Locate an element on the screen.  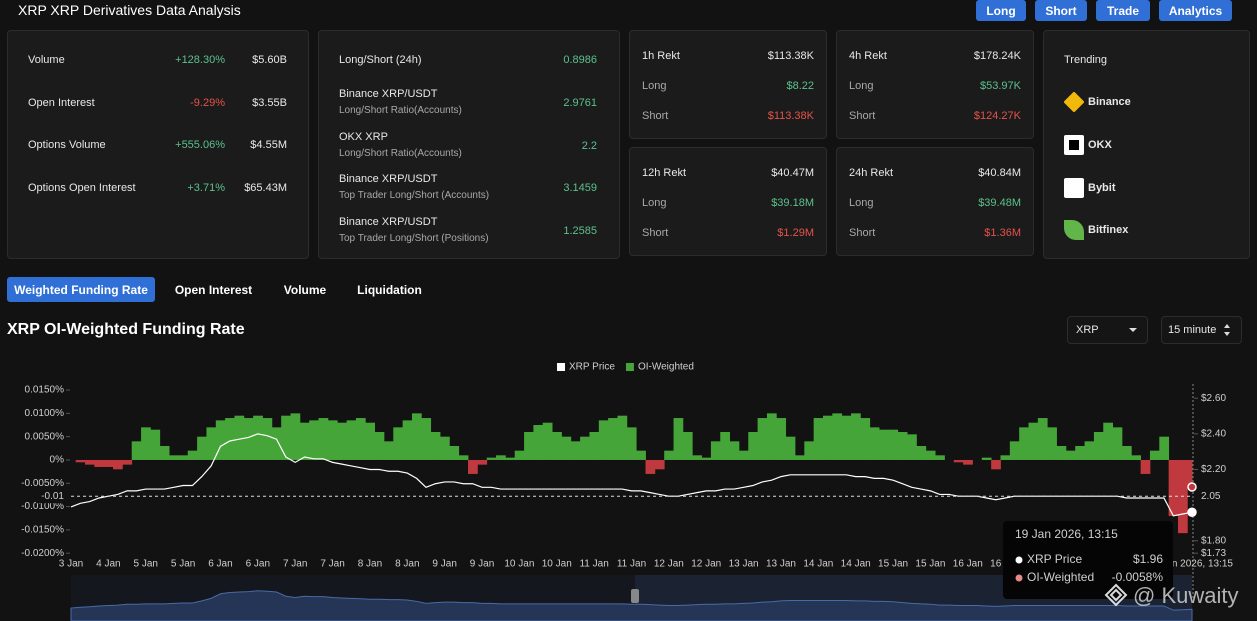
select-caret is located at coordinates (1133, 330).